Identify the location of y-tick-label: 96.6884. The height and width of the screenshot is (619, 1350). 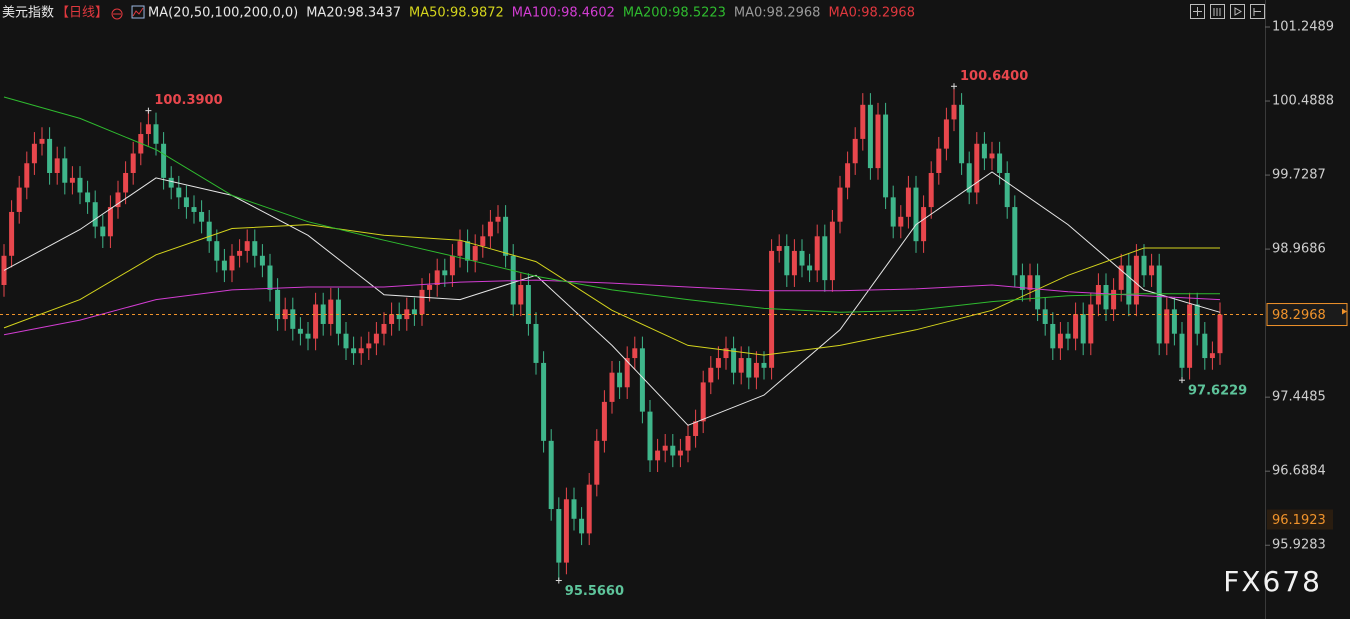
(1299, 471).